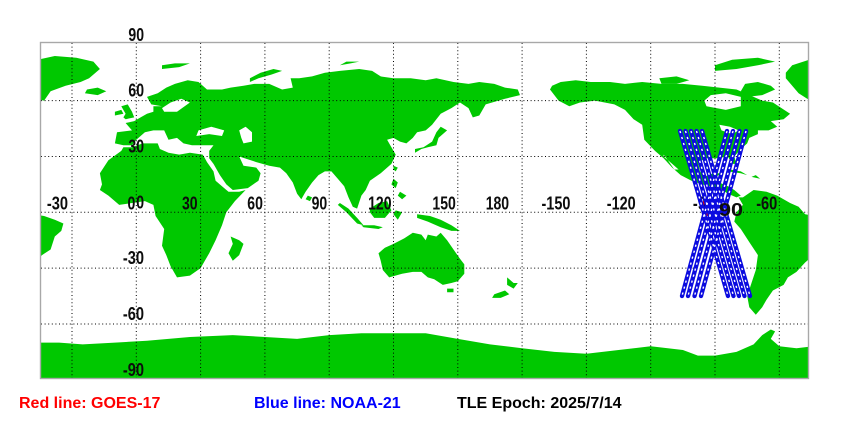  What do you see at coordinates (443, 204) in the screenshot?
I see `lon-label: 150` at bounding box center [443, 204].